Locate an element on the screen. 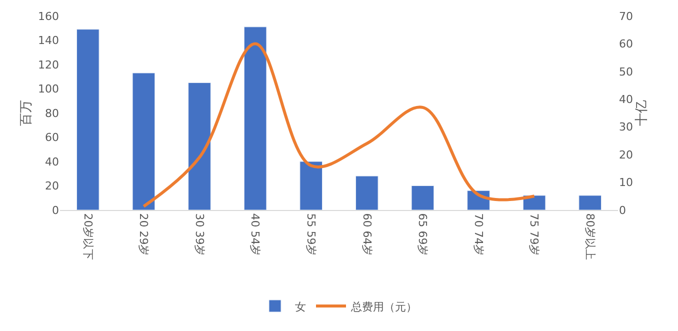 This screenshot has height=331, width=678. x-tick-label: 20岁以下 is located at coordinates (87, 236).